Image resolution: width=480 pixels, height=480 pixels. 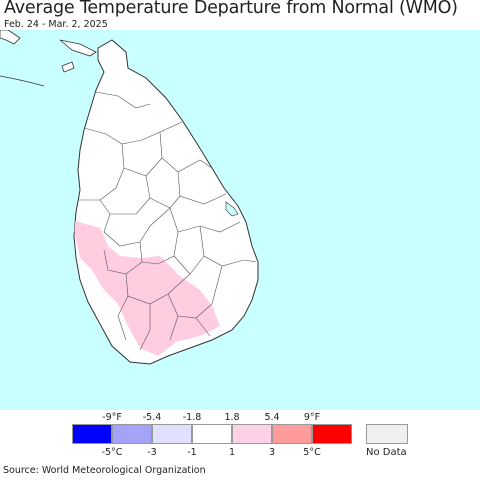 What do you see at coordinates (22, 81) in the screenshot?
I see `adams-bridge` at bounding box center [22, 81].